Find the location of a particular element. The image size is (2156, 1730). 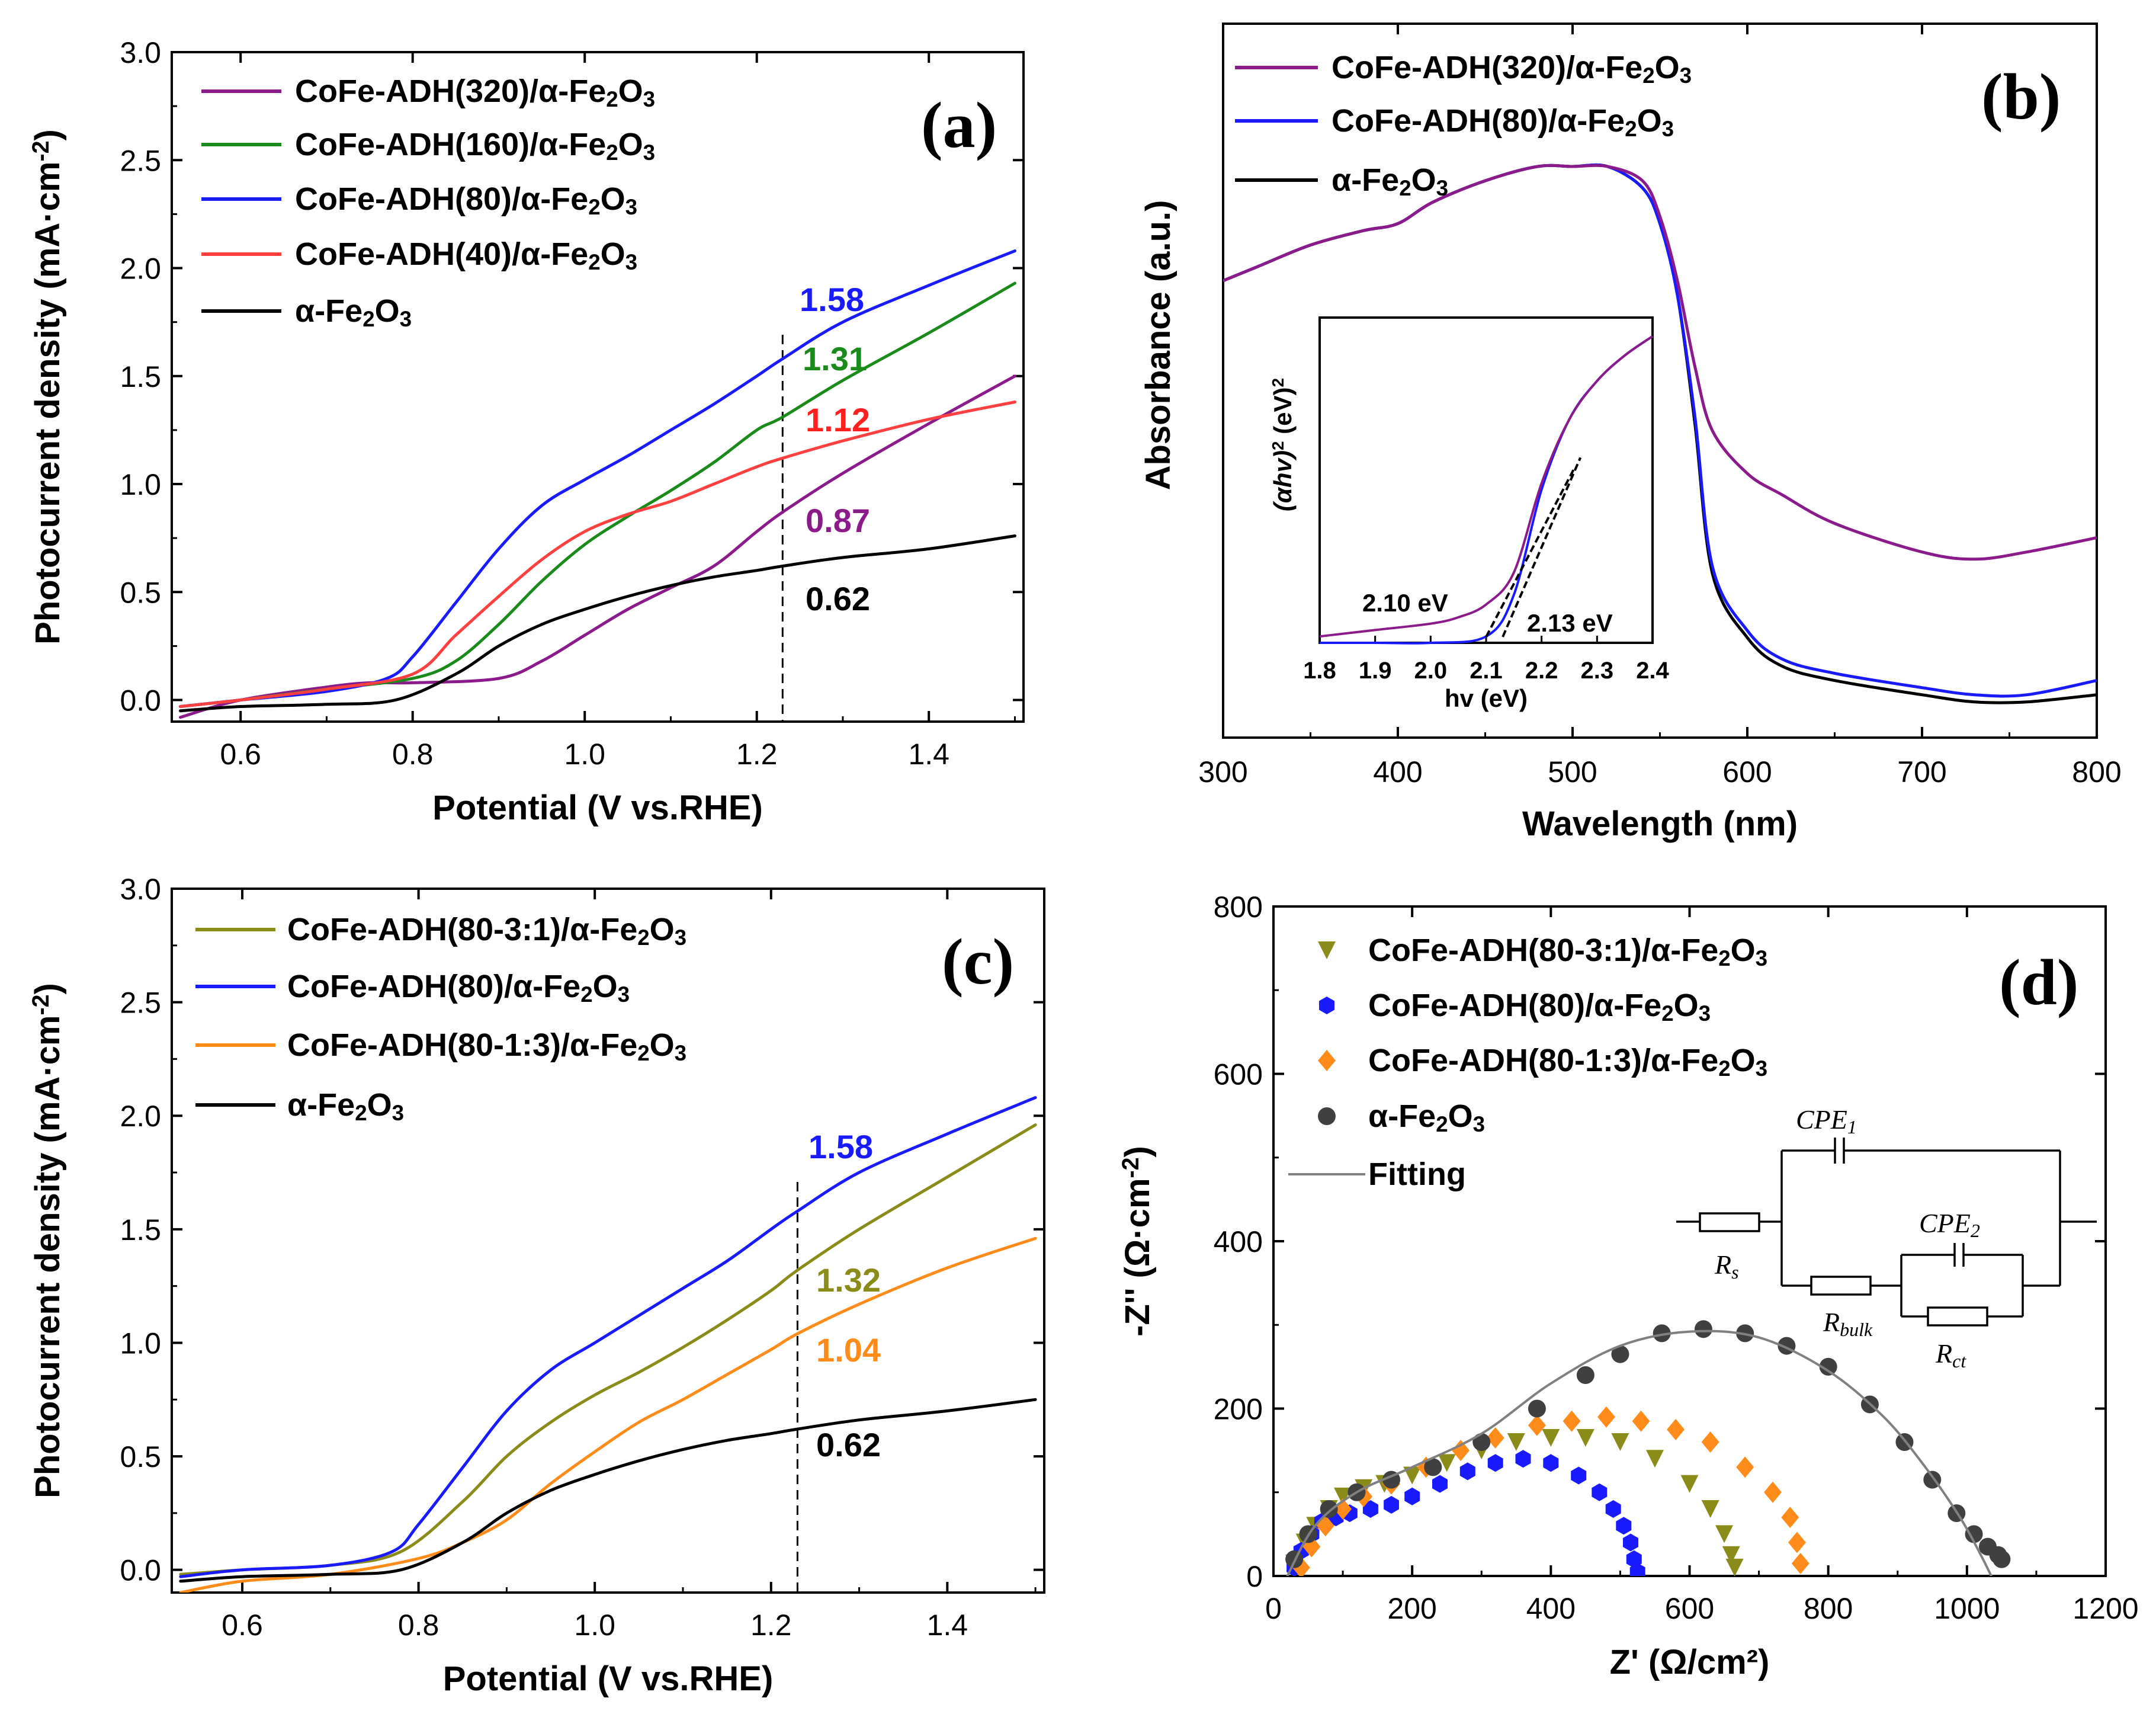

bandgap-annotation: 2.10 eV is located at coordinates (1405, 603).